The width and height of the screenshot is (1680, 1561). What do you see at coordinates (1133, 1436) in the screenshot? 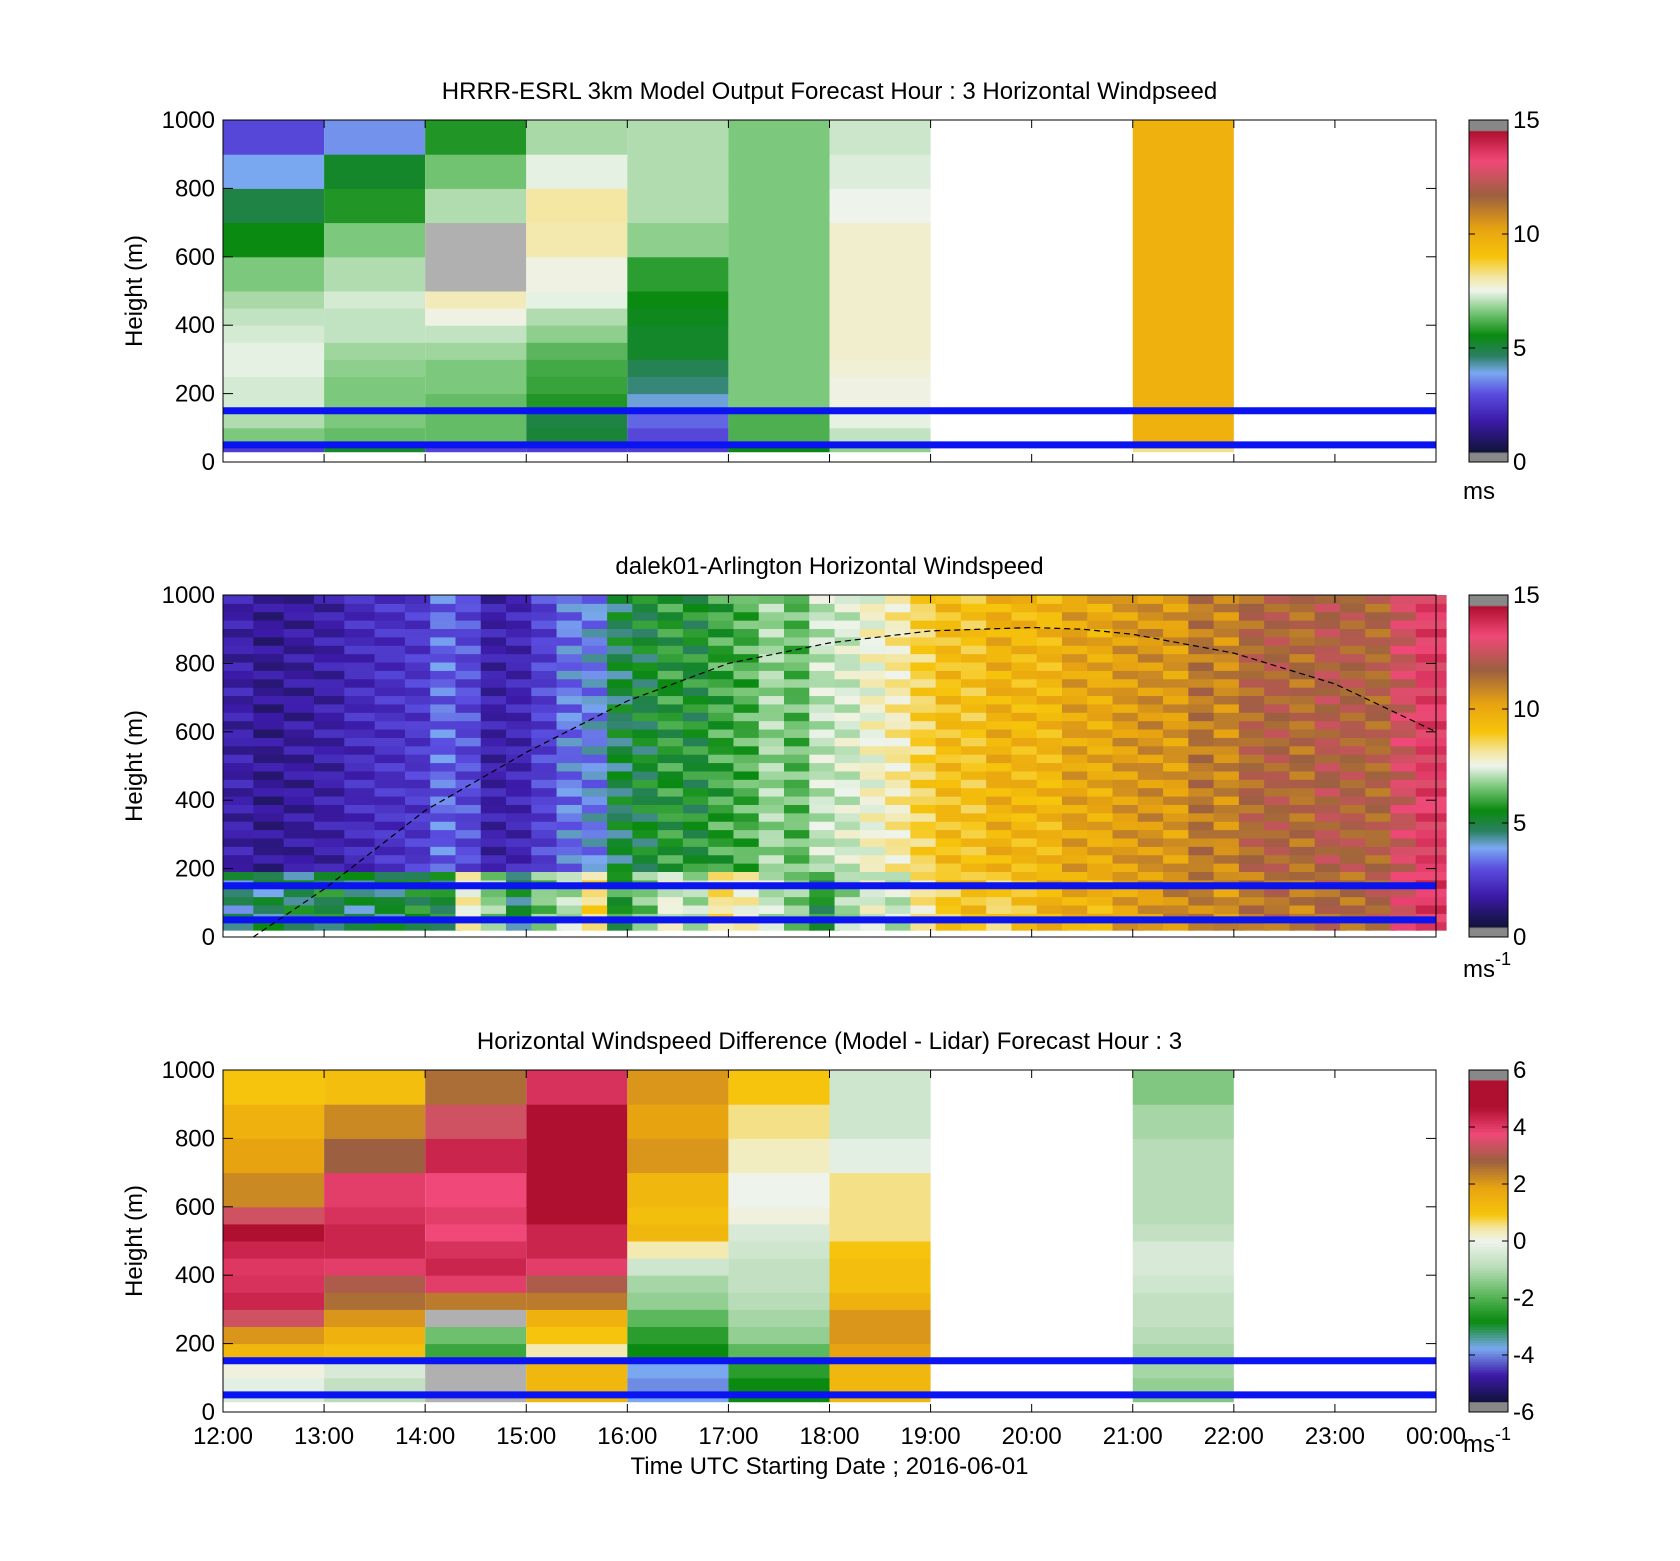
I see `x-tick-label: 21:00` at bounding box center [1133, 1436].